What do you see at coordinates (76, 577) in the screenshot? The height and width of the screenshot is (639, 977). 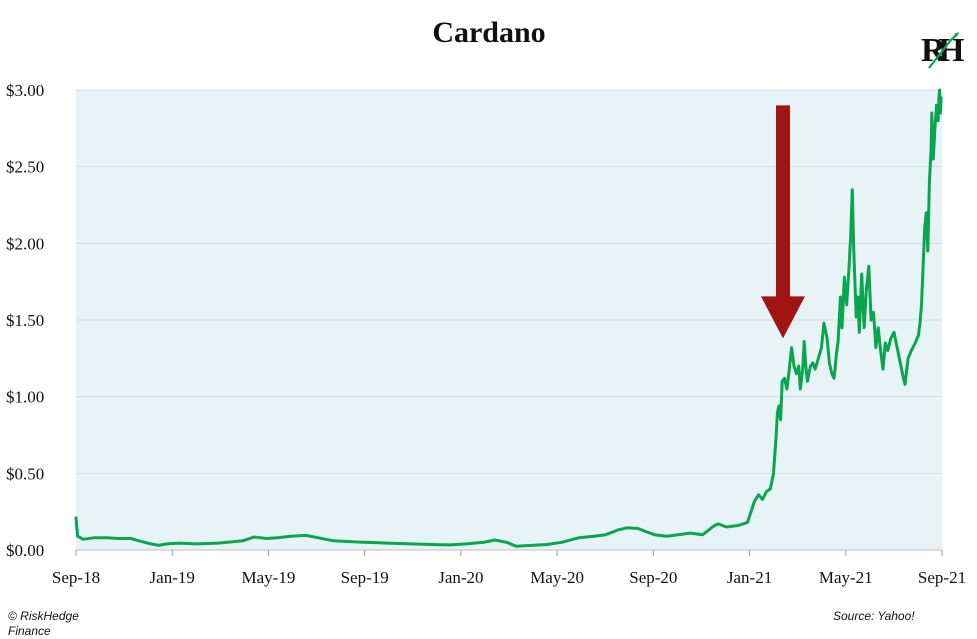 I see `x-tick-label: Sep-18` at bounding box center [76, 577].